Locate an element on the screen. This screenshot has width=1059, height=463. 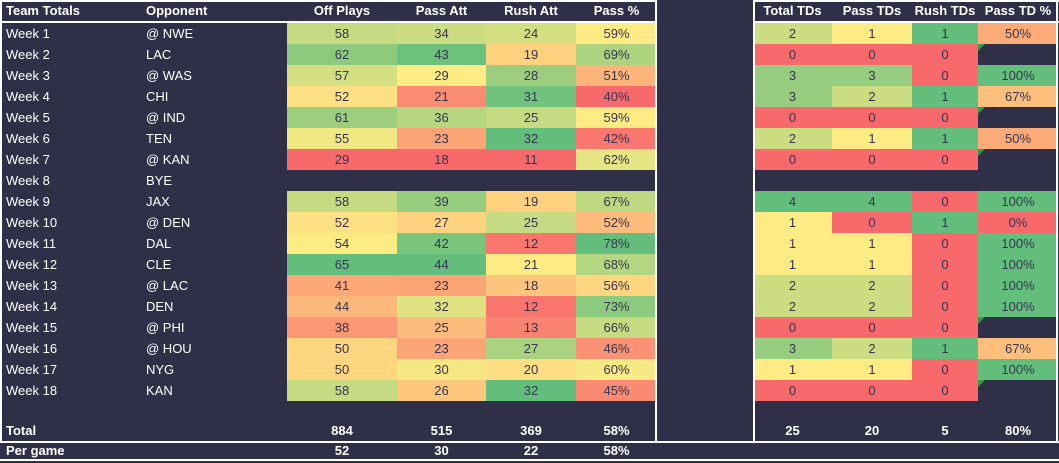
opponent-cell: CHI is located at coordinates (157, 96).